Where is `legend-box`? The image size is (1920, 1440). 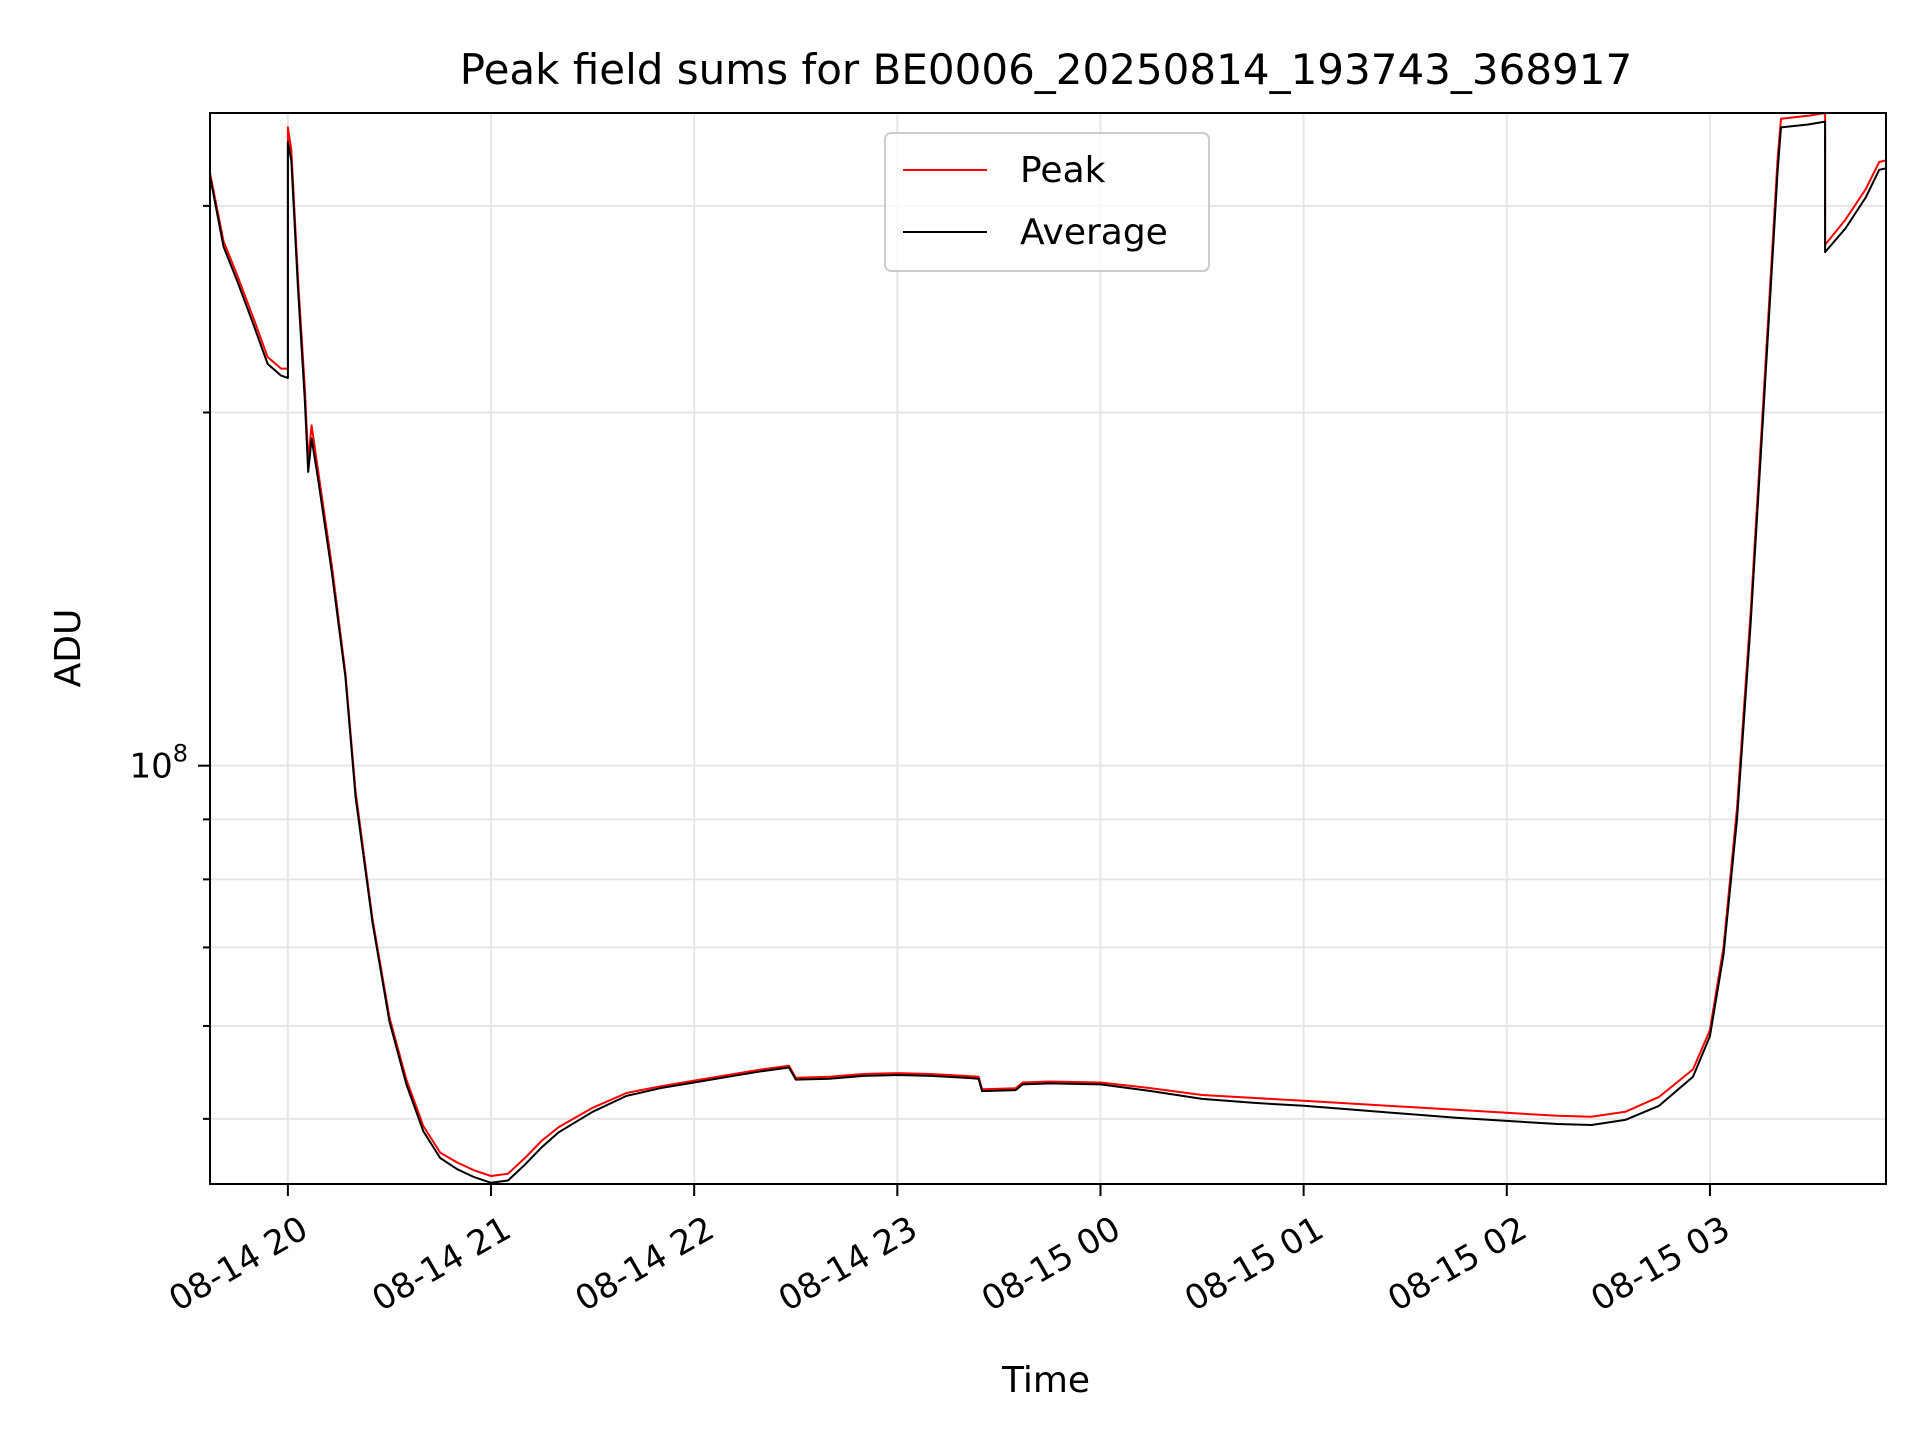 legend-box is located at coordinates (1047, 202).